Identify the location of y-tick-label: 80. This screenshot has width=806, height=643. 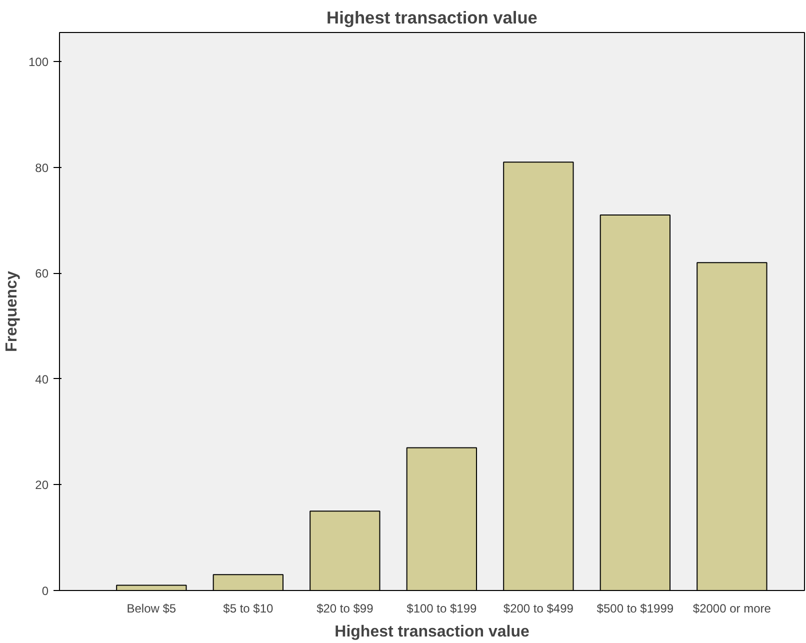
(42, 167).